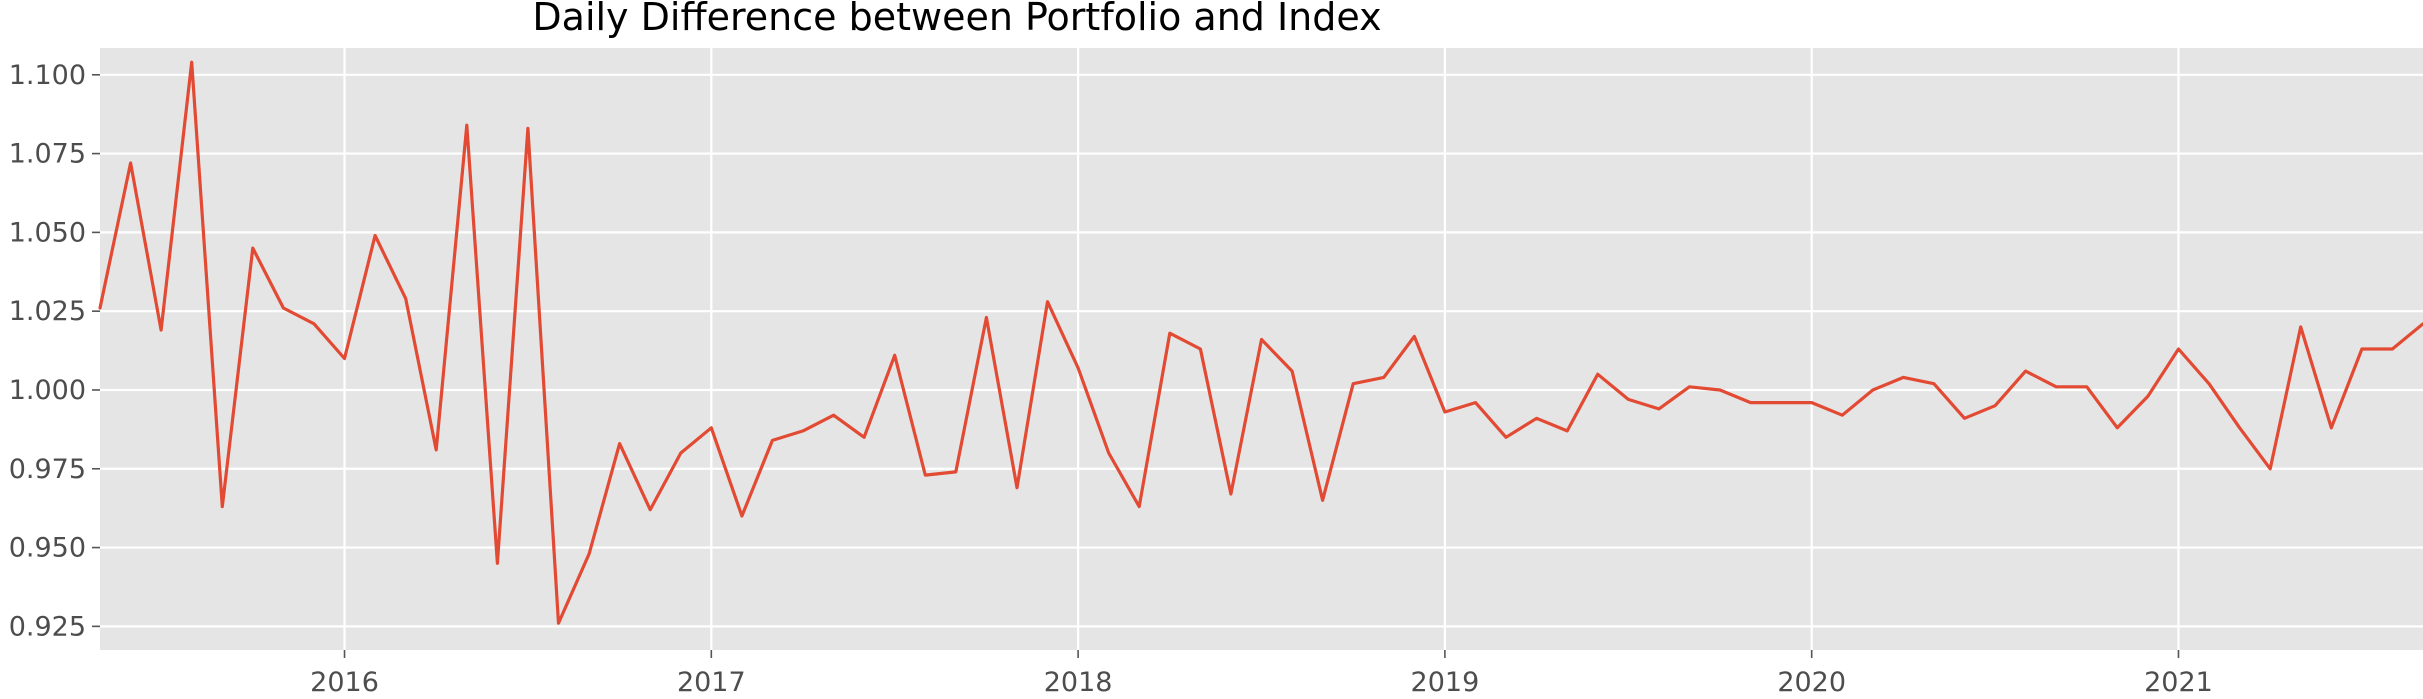  Describe the element at coordinates (47, 232) in the screenshot. I see `y-tick-label: 1.050` at that location.